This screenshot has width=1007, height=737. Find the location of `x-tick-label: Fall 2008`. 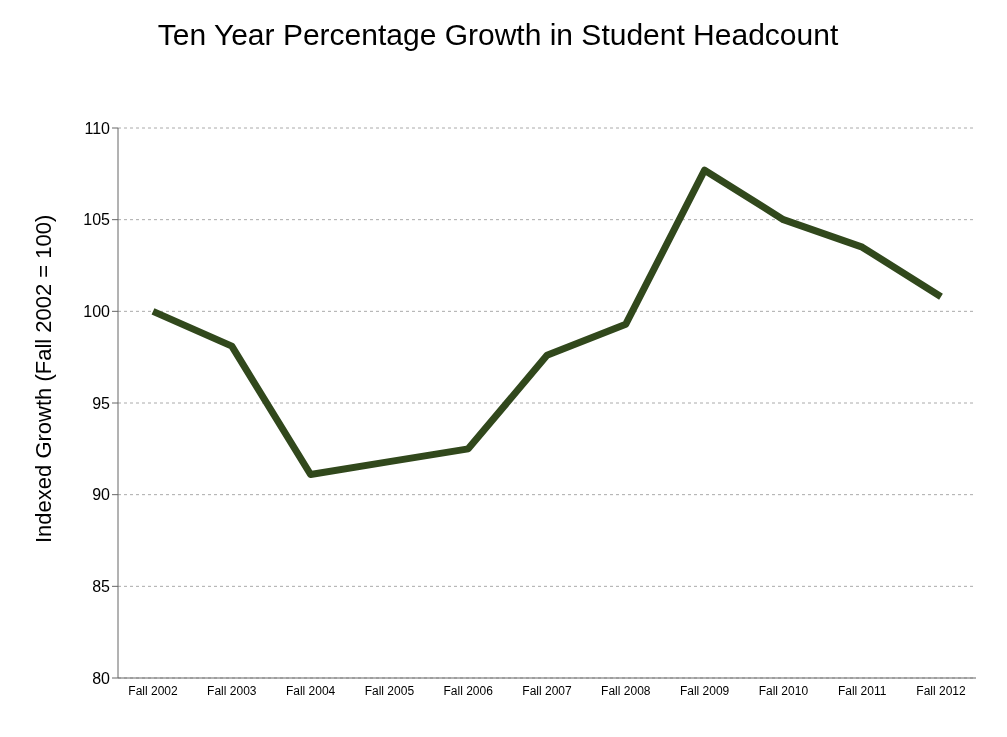

x-tick-label: Fall 2008 is located at coordinates (626, 690).